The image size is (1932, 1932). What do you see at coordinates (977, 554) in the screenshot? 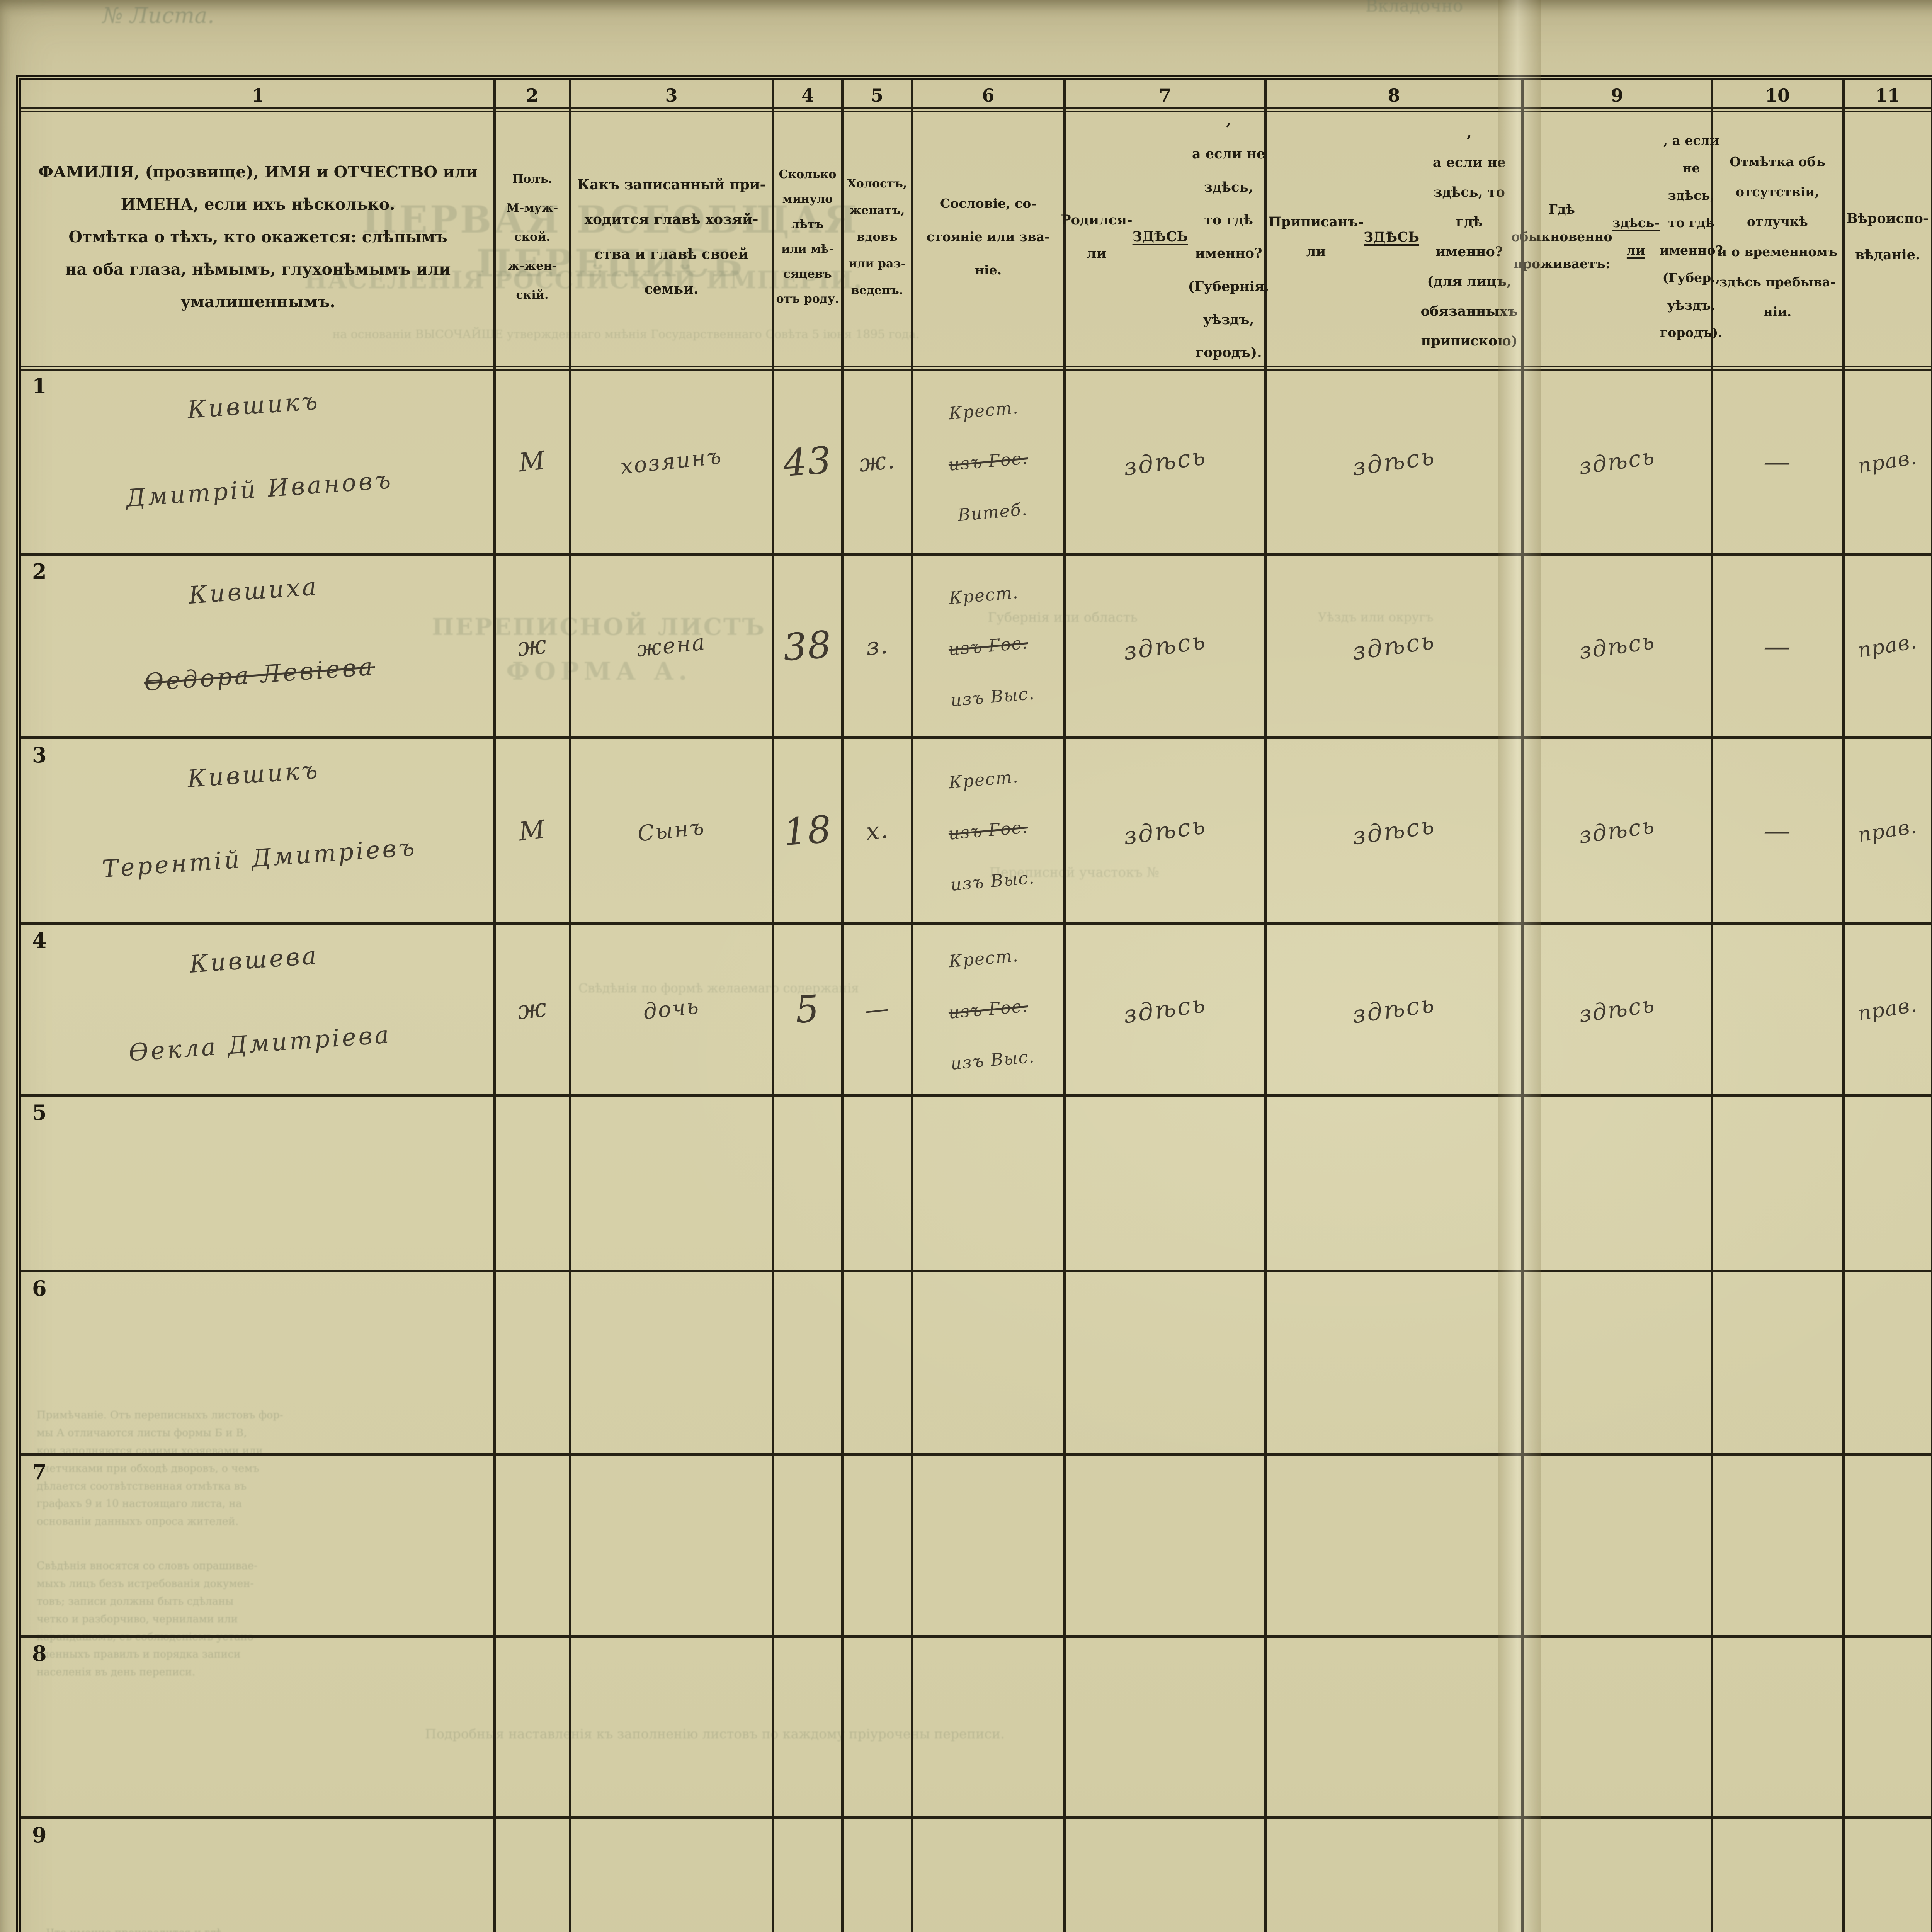
I see `grid-hline-row1` at bounding box center [977, 554].